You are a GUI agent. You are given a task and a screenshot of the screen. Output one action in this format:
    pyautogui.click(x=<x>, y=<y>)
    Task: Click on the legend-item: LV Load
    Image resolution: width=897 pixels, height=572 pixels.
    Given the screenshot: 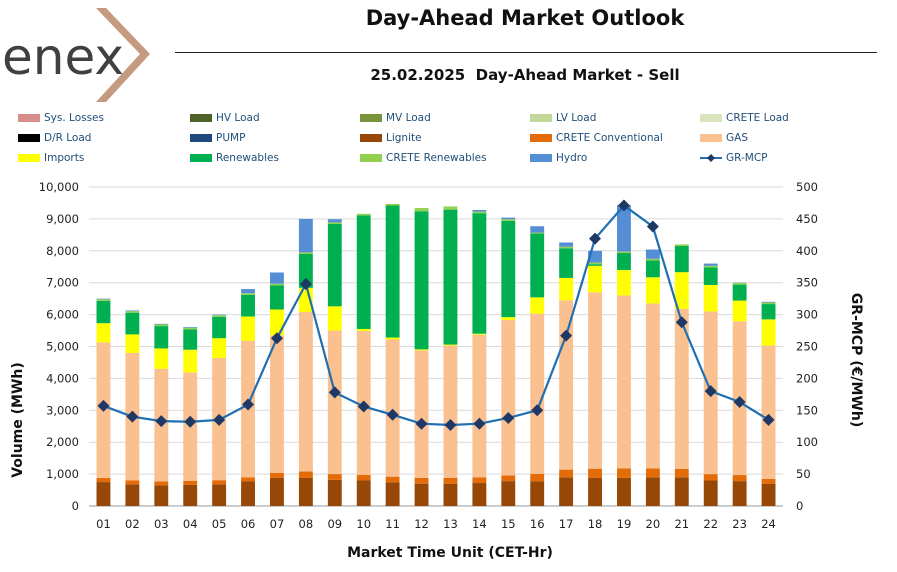 What is the action you would take?
    pyautogui.click(x=563, y=118)
    